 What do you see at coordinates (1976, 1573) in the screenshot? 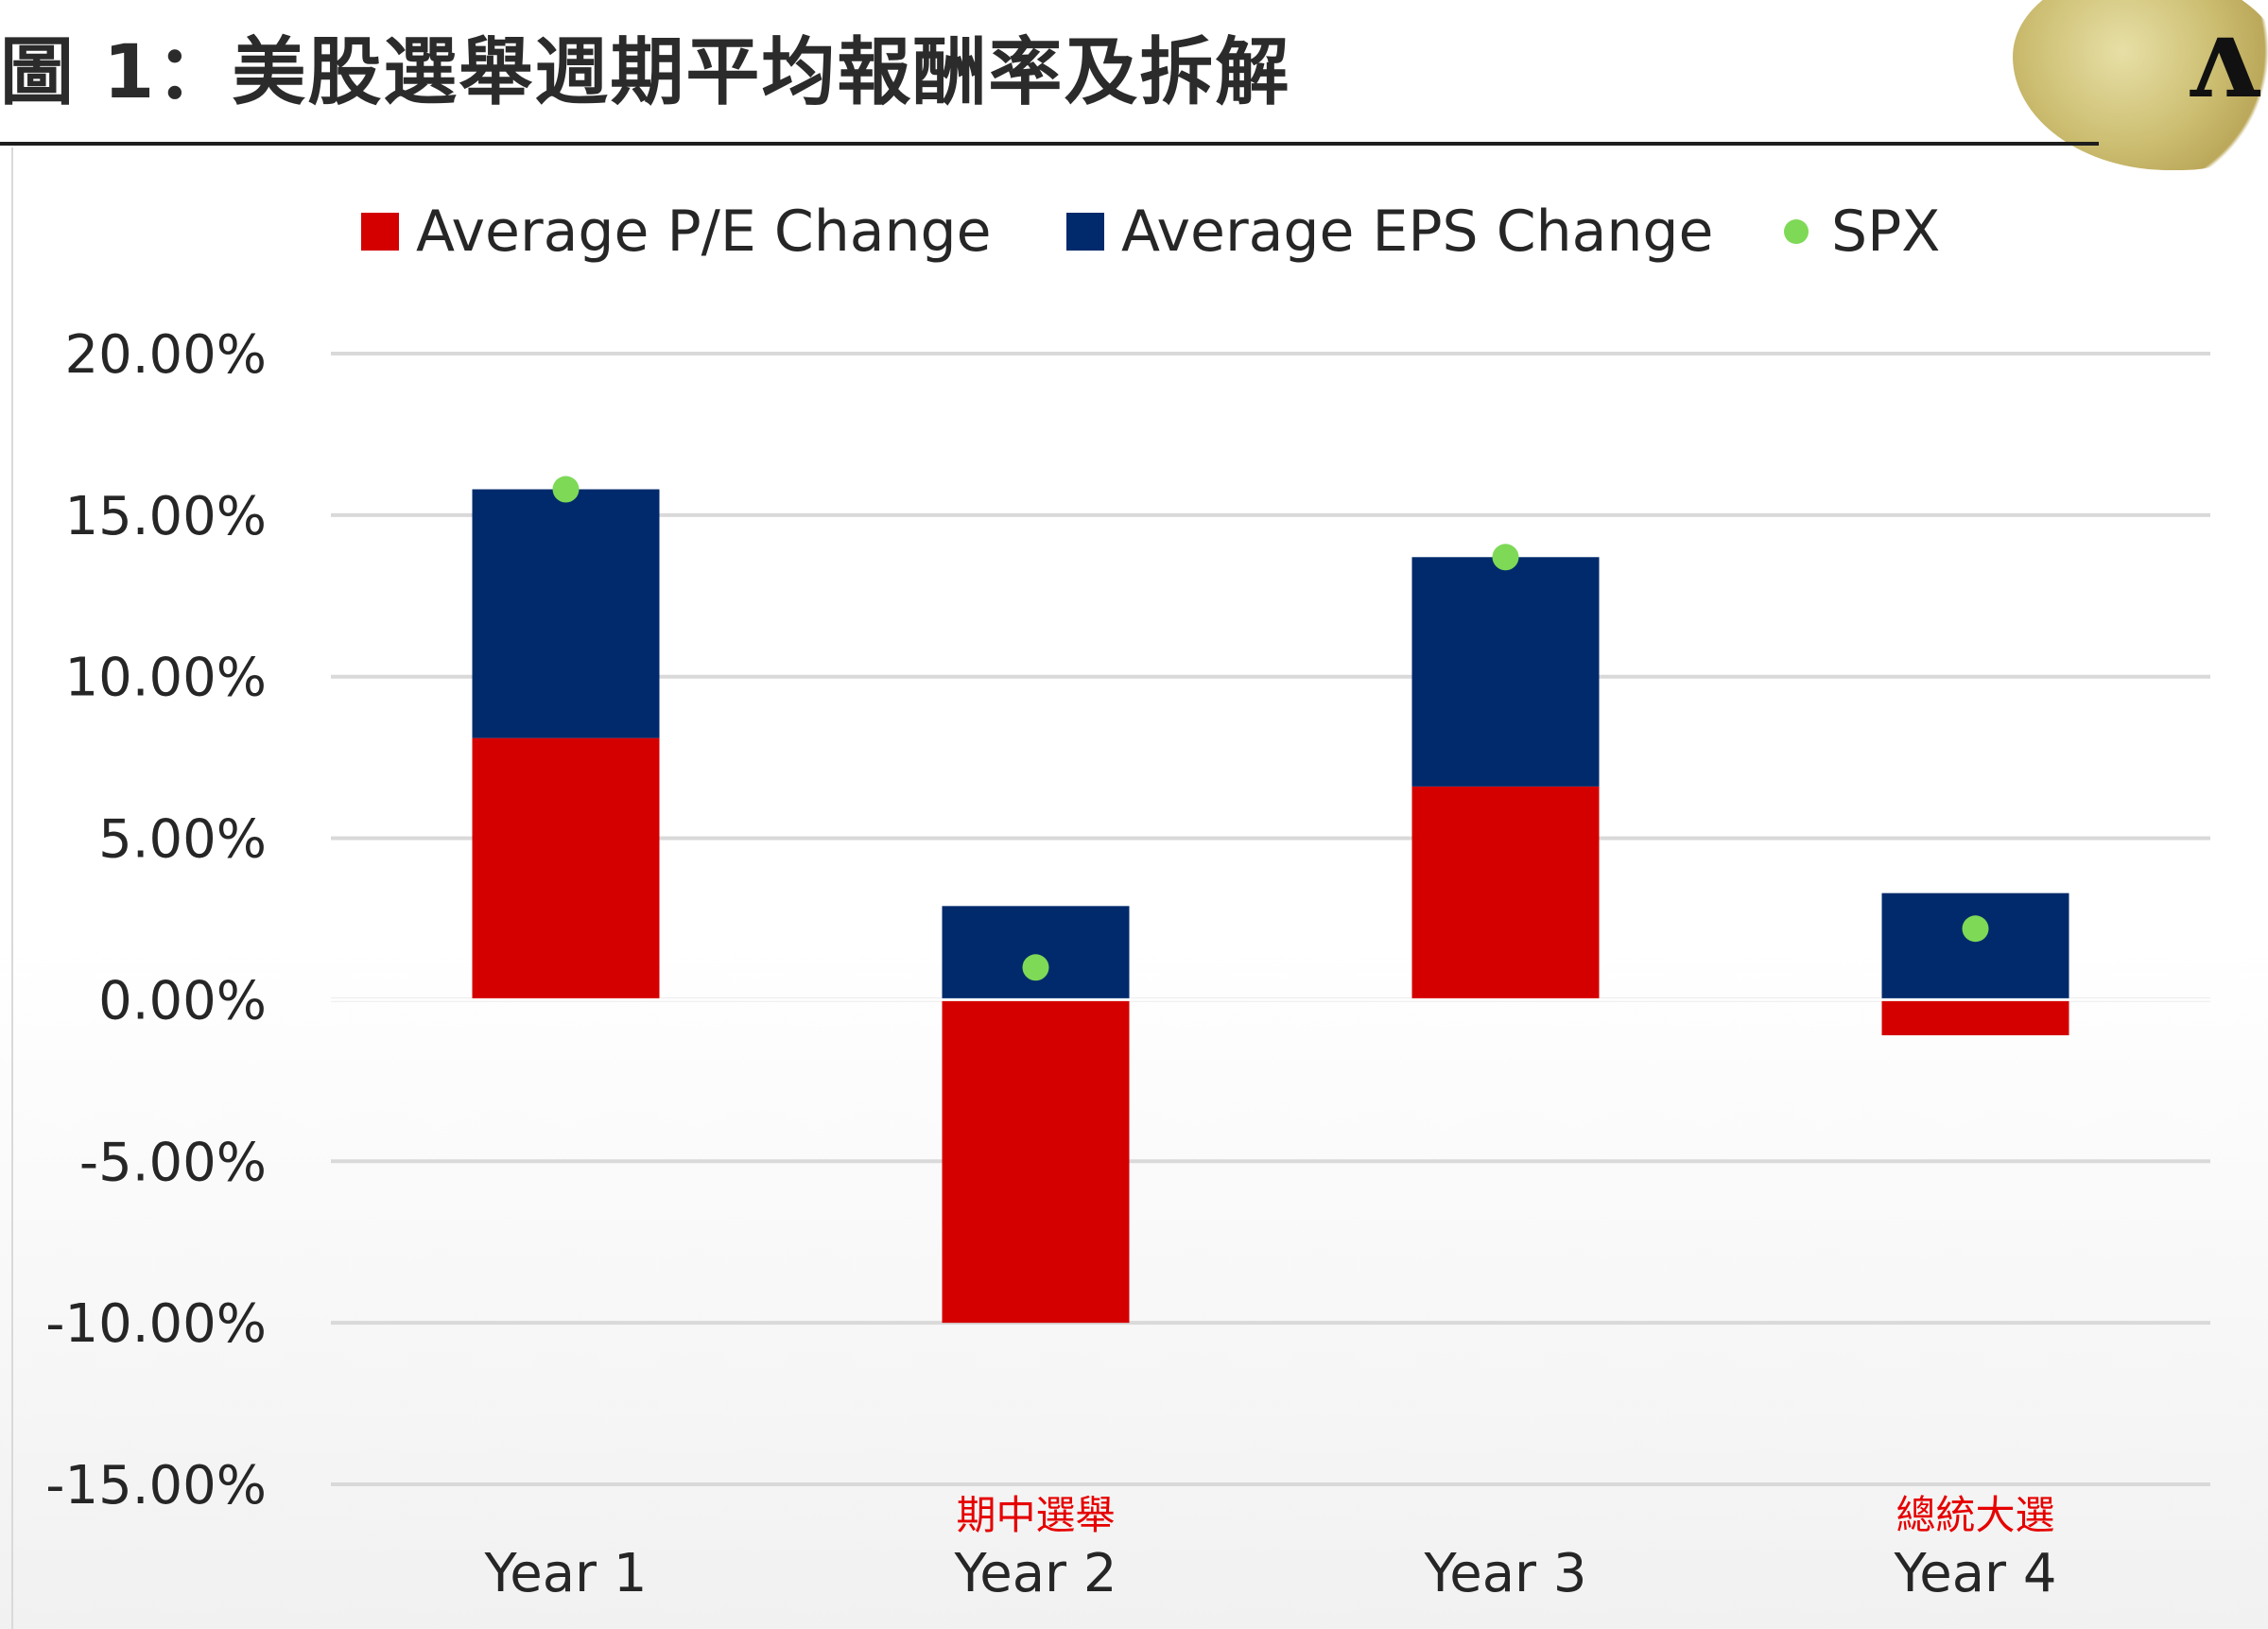
I see `x-tick-label: Year 4` at bounding box center [1976, 1573].